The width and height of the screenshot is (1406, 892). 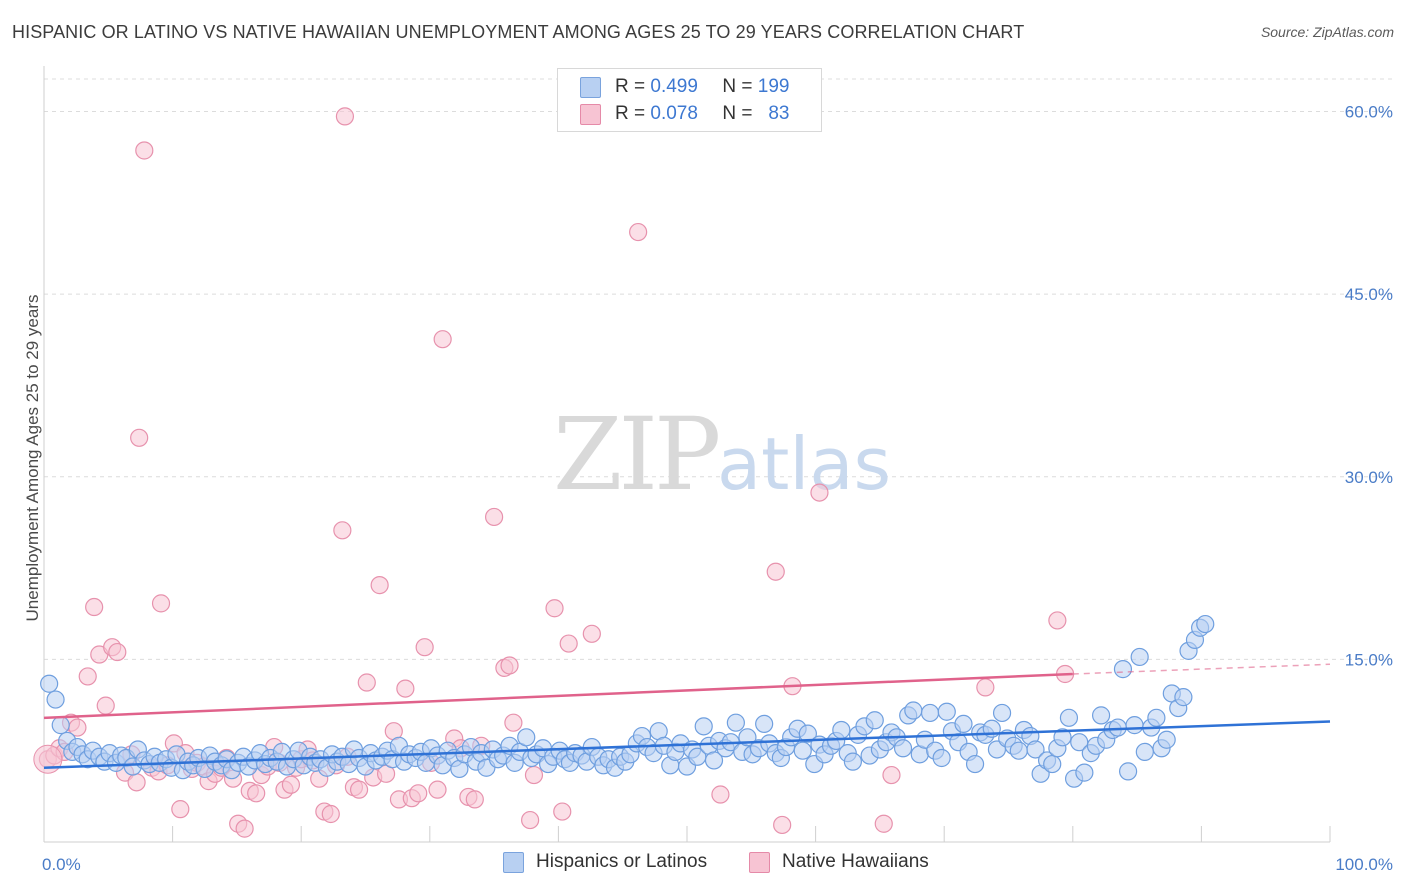 I want to click on watermark-zip: ZIP, so click(x=635, y=454).